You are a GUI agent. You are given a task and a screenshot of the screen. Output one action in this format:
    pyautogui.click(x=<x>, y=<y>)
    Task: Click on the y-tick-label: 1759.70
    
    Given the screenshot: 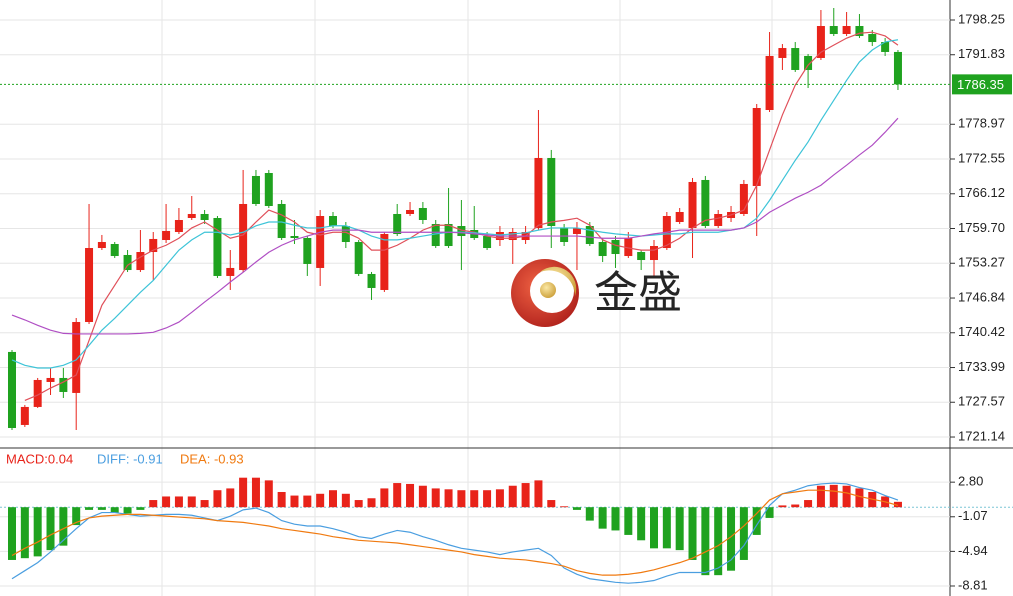 What is the action you would take?
    pyautogui.click(x=981, y=227)
    